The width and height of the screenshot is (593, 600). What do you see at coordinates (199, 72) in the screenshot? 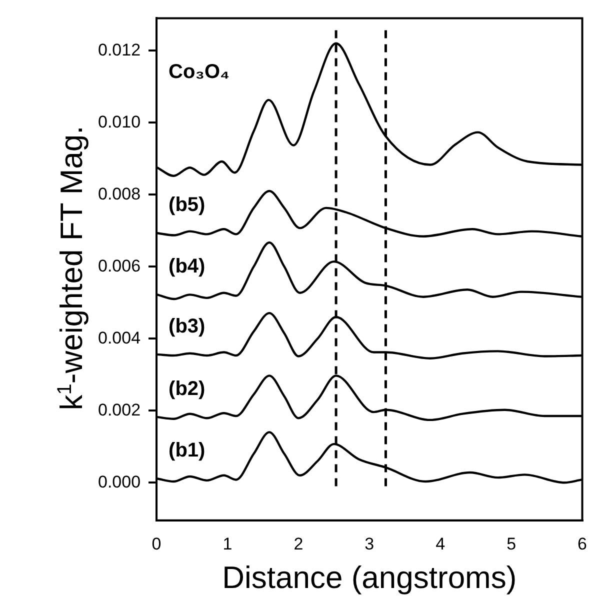
I see `text: Co₃O₄` at bounding box center [199, 72].